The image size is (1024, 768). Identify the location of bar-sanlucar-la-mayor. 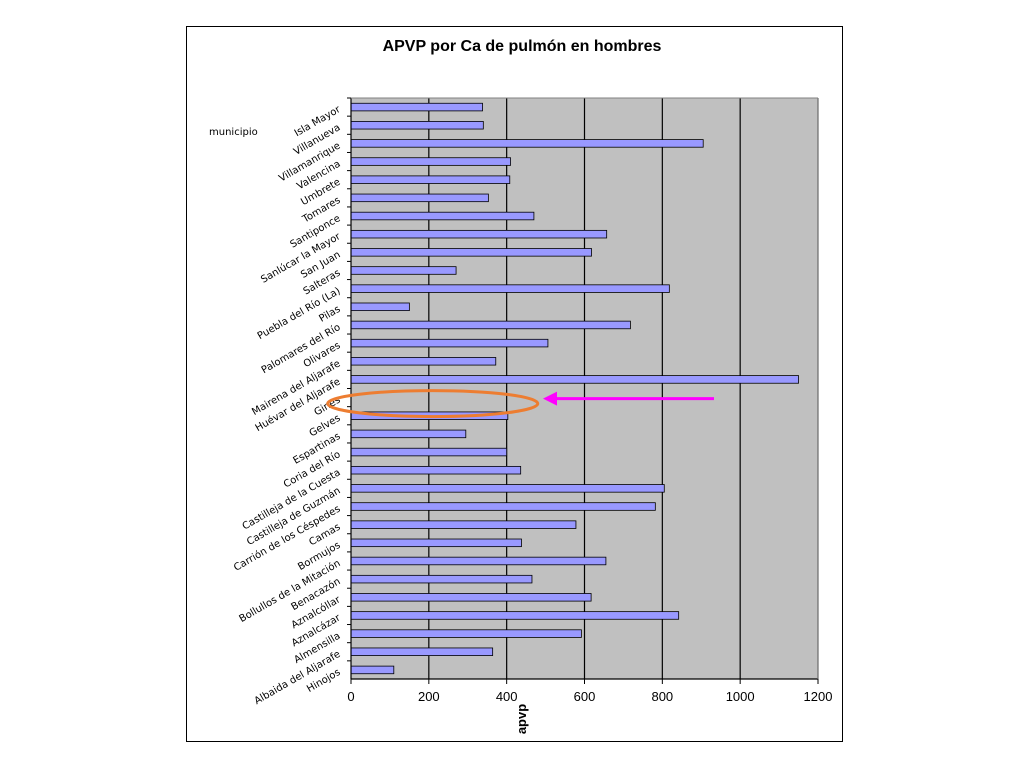
(479, 234).